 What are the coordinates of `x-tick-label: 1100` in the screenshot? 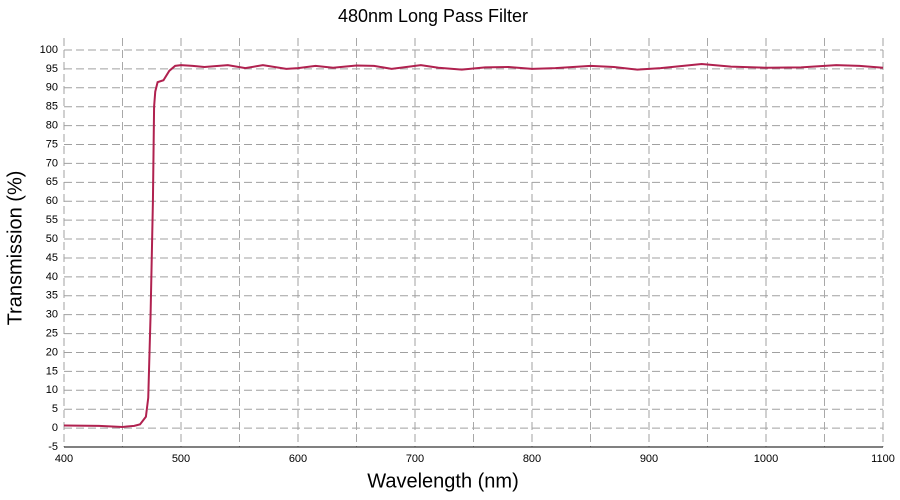 It's located at (883, 459).